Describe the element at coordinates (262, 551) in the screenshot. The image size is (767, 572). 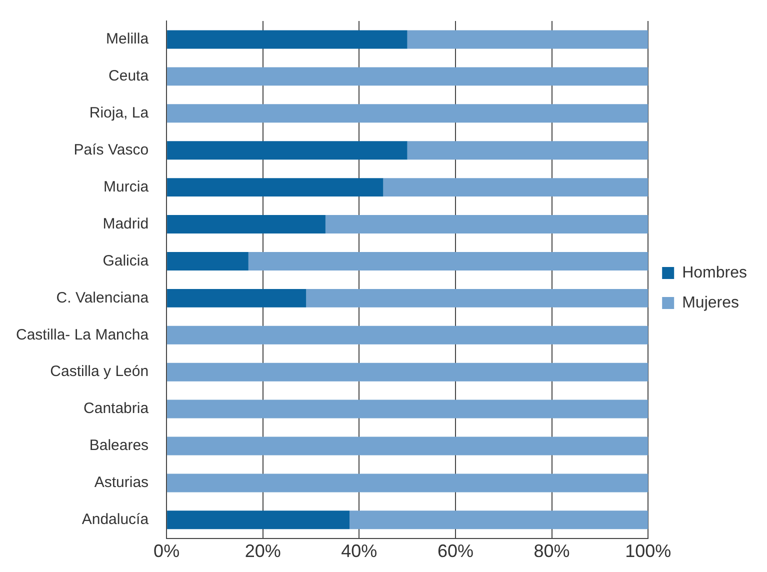
I see `x-tick-label: 20%` at that location.